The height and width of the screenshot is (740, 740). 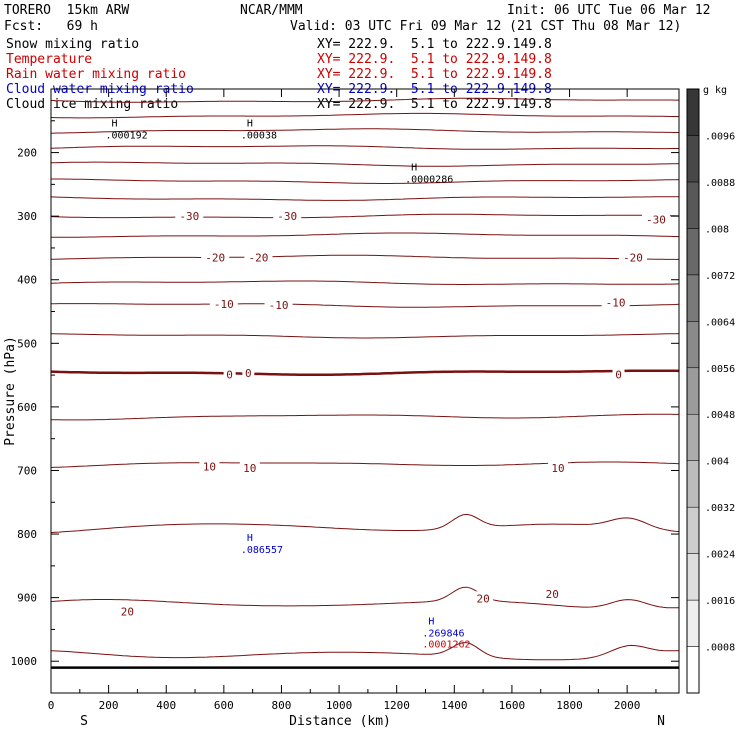 I want to click on x-tick-label: 1000, so click(x=339, y=705).